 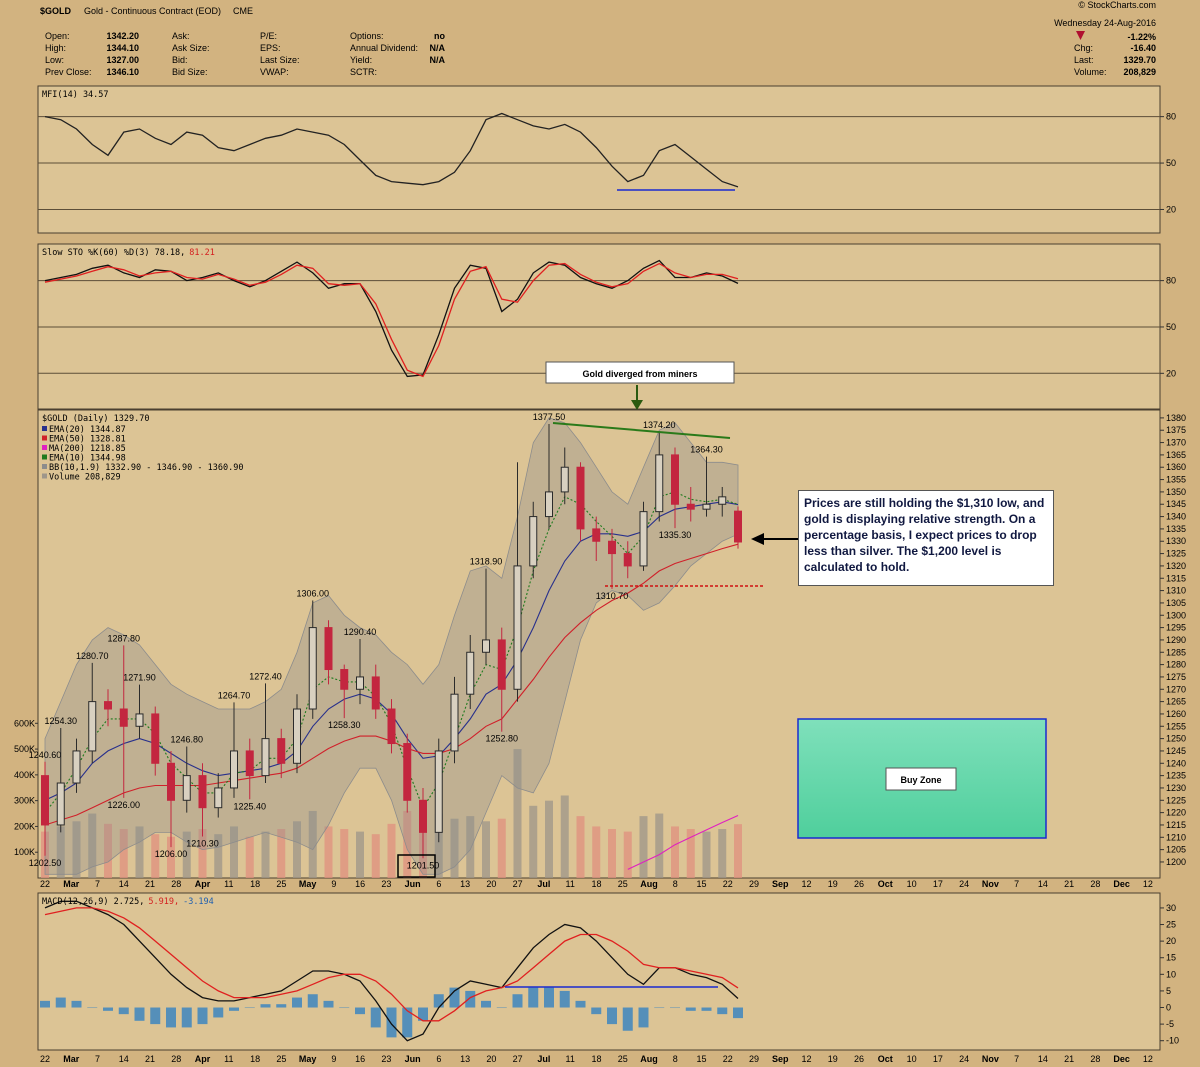 What do you see at coordinates (1172, 1041) in the screenshot?
I see `y-tick-label: -10` at bounding box center [1172, 1041].